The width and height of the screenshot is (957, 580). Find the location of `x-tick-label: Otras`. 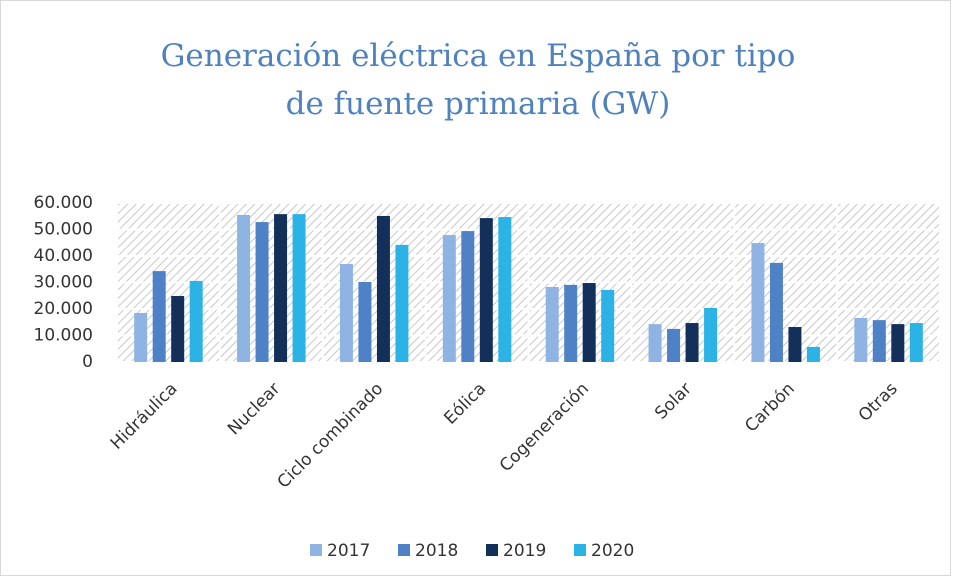

x-tick-label: Otras is located at coordinates (878, 402).